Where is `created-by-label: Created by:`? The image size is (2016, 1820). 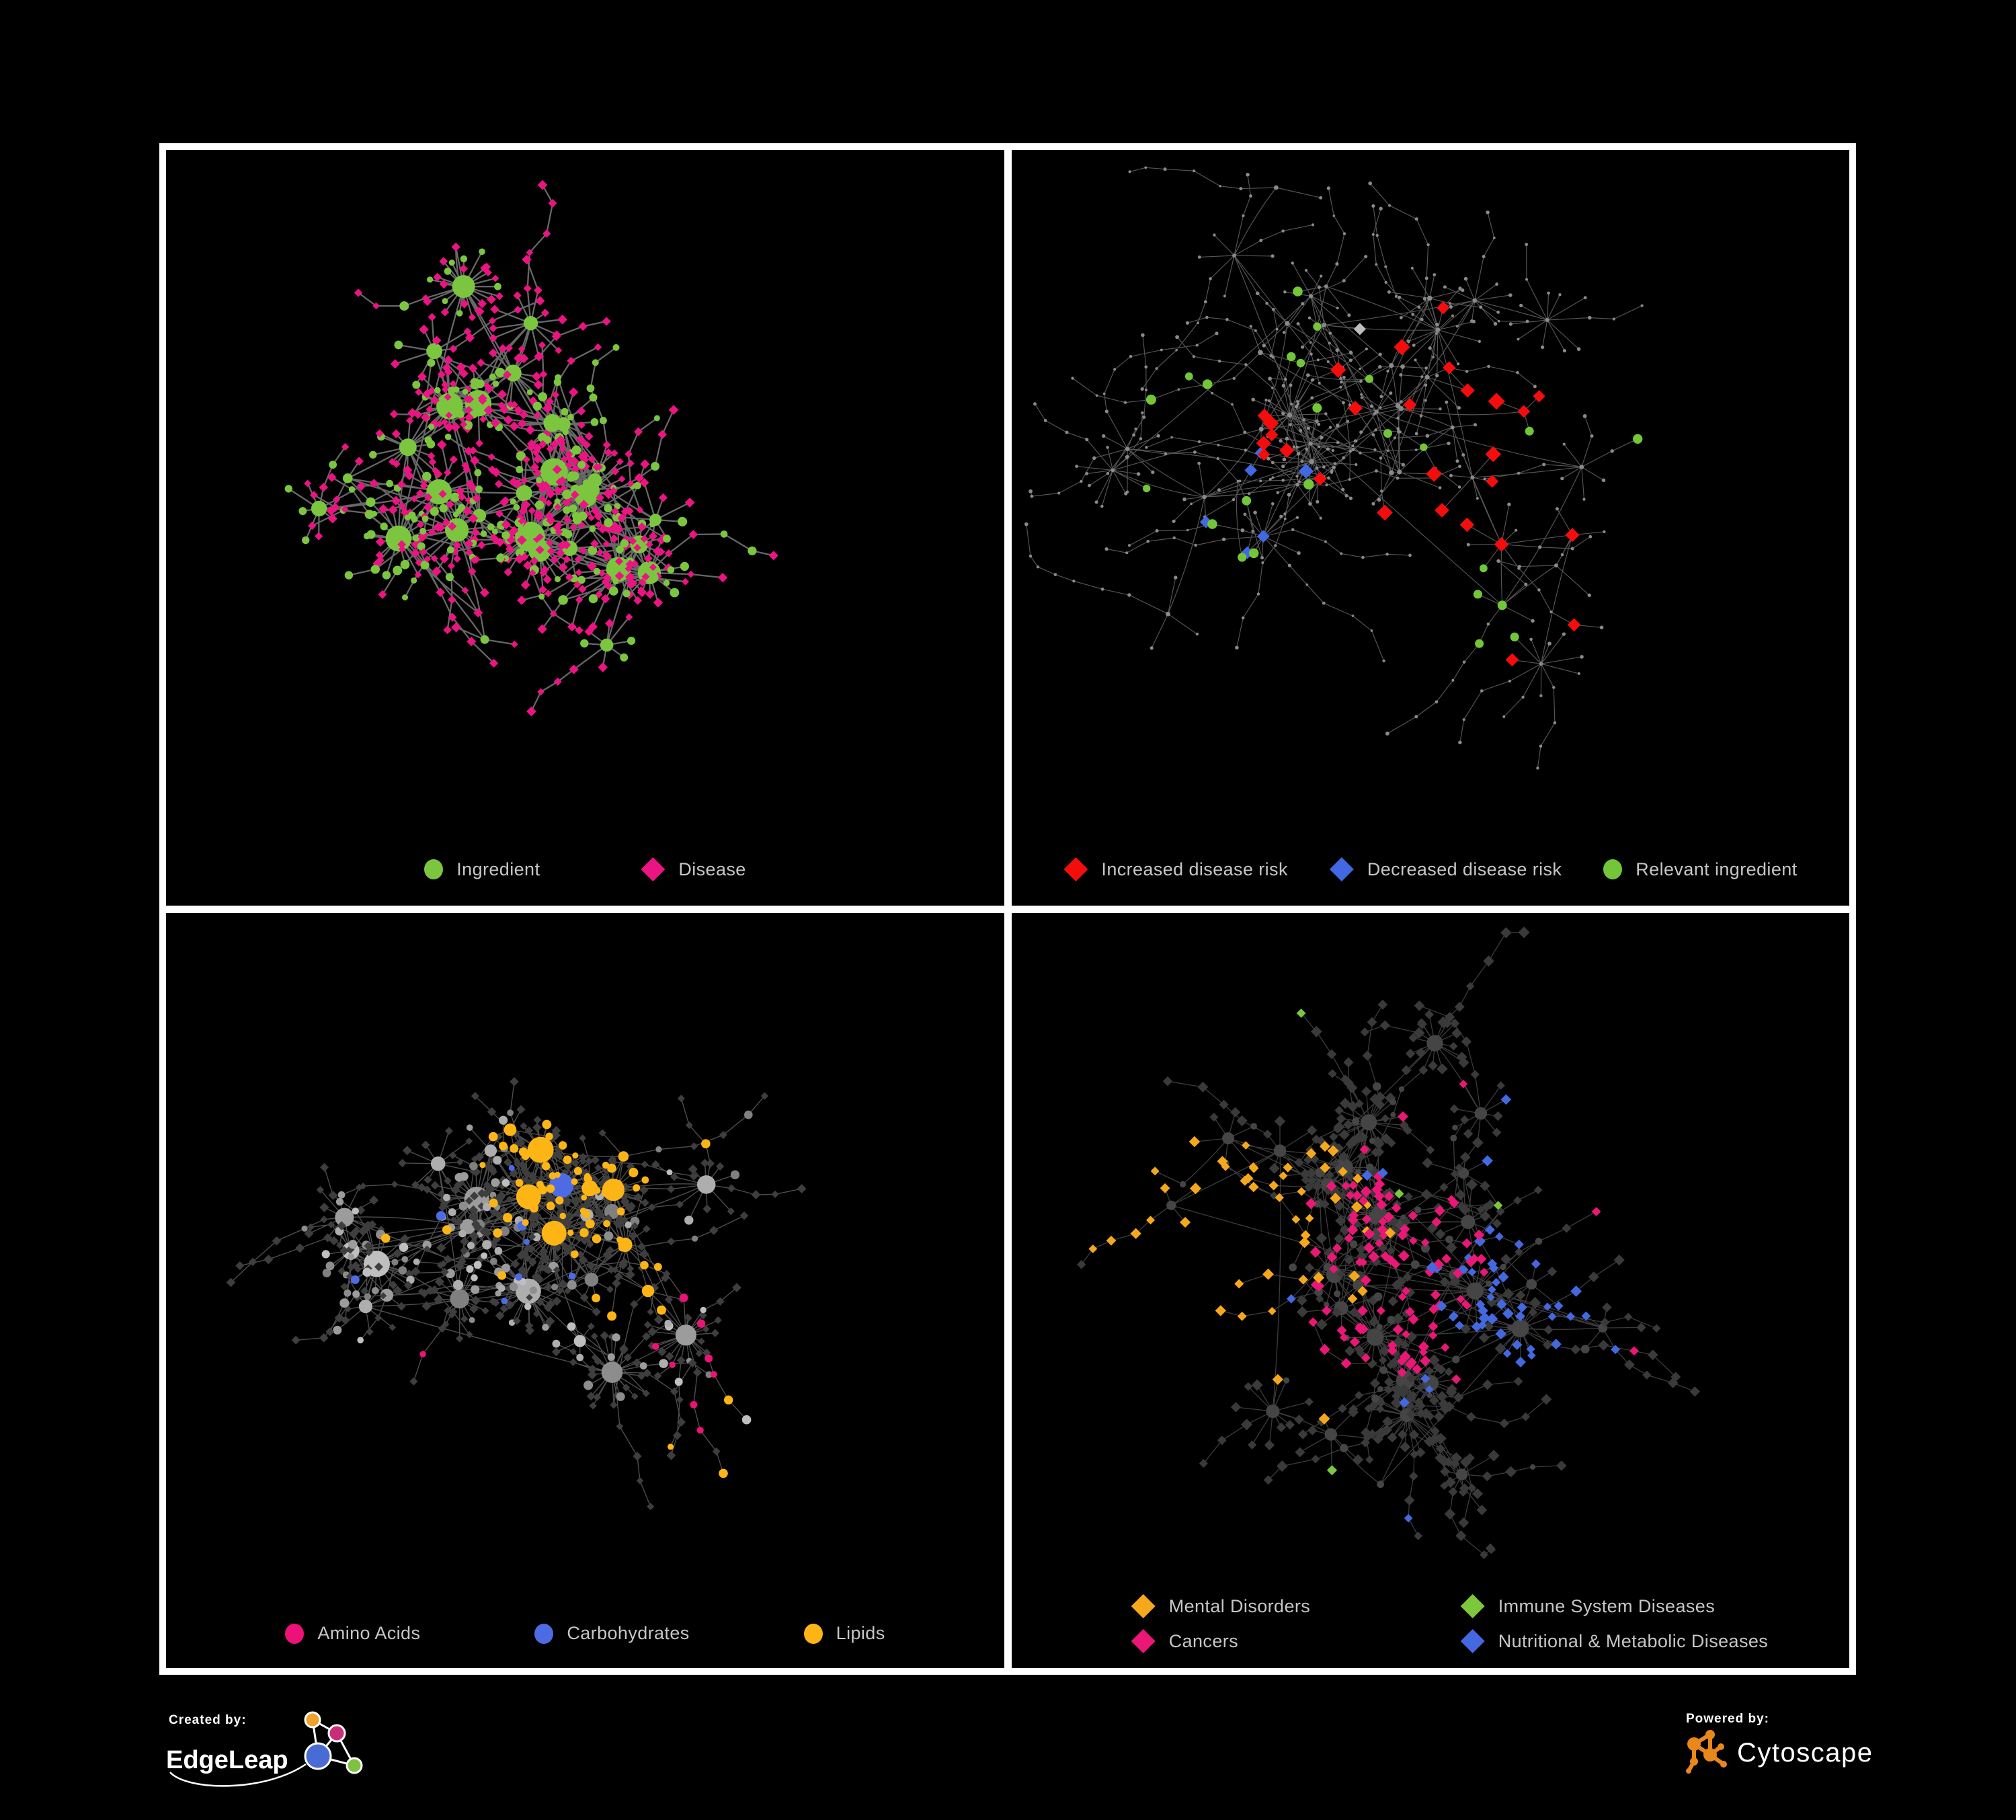 created-by-label: Created by: is located at coordinates (208, 1720).